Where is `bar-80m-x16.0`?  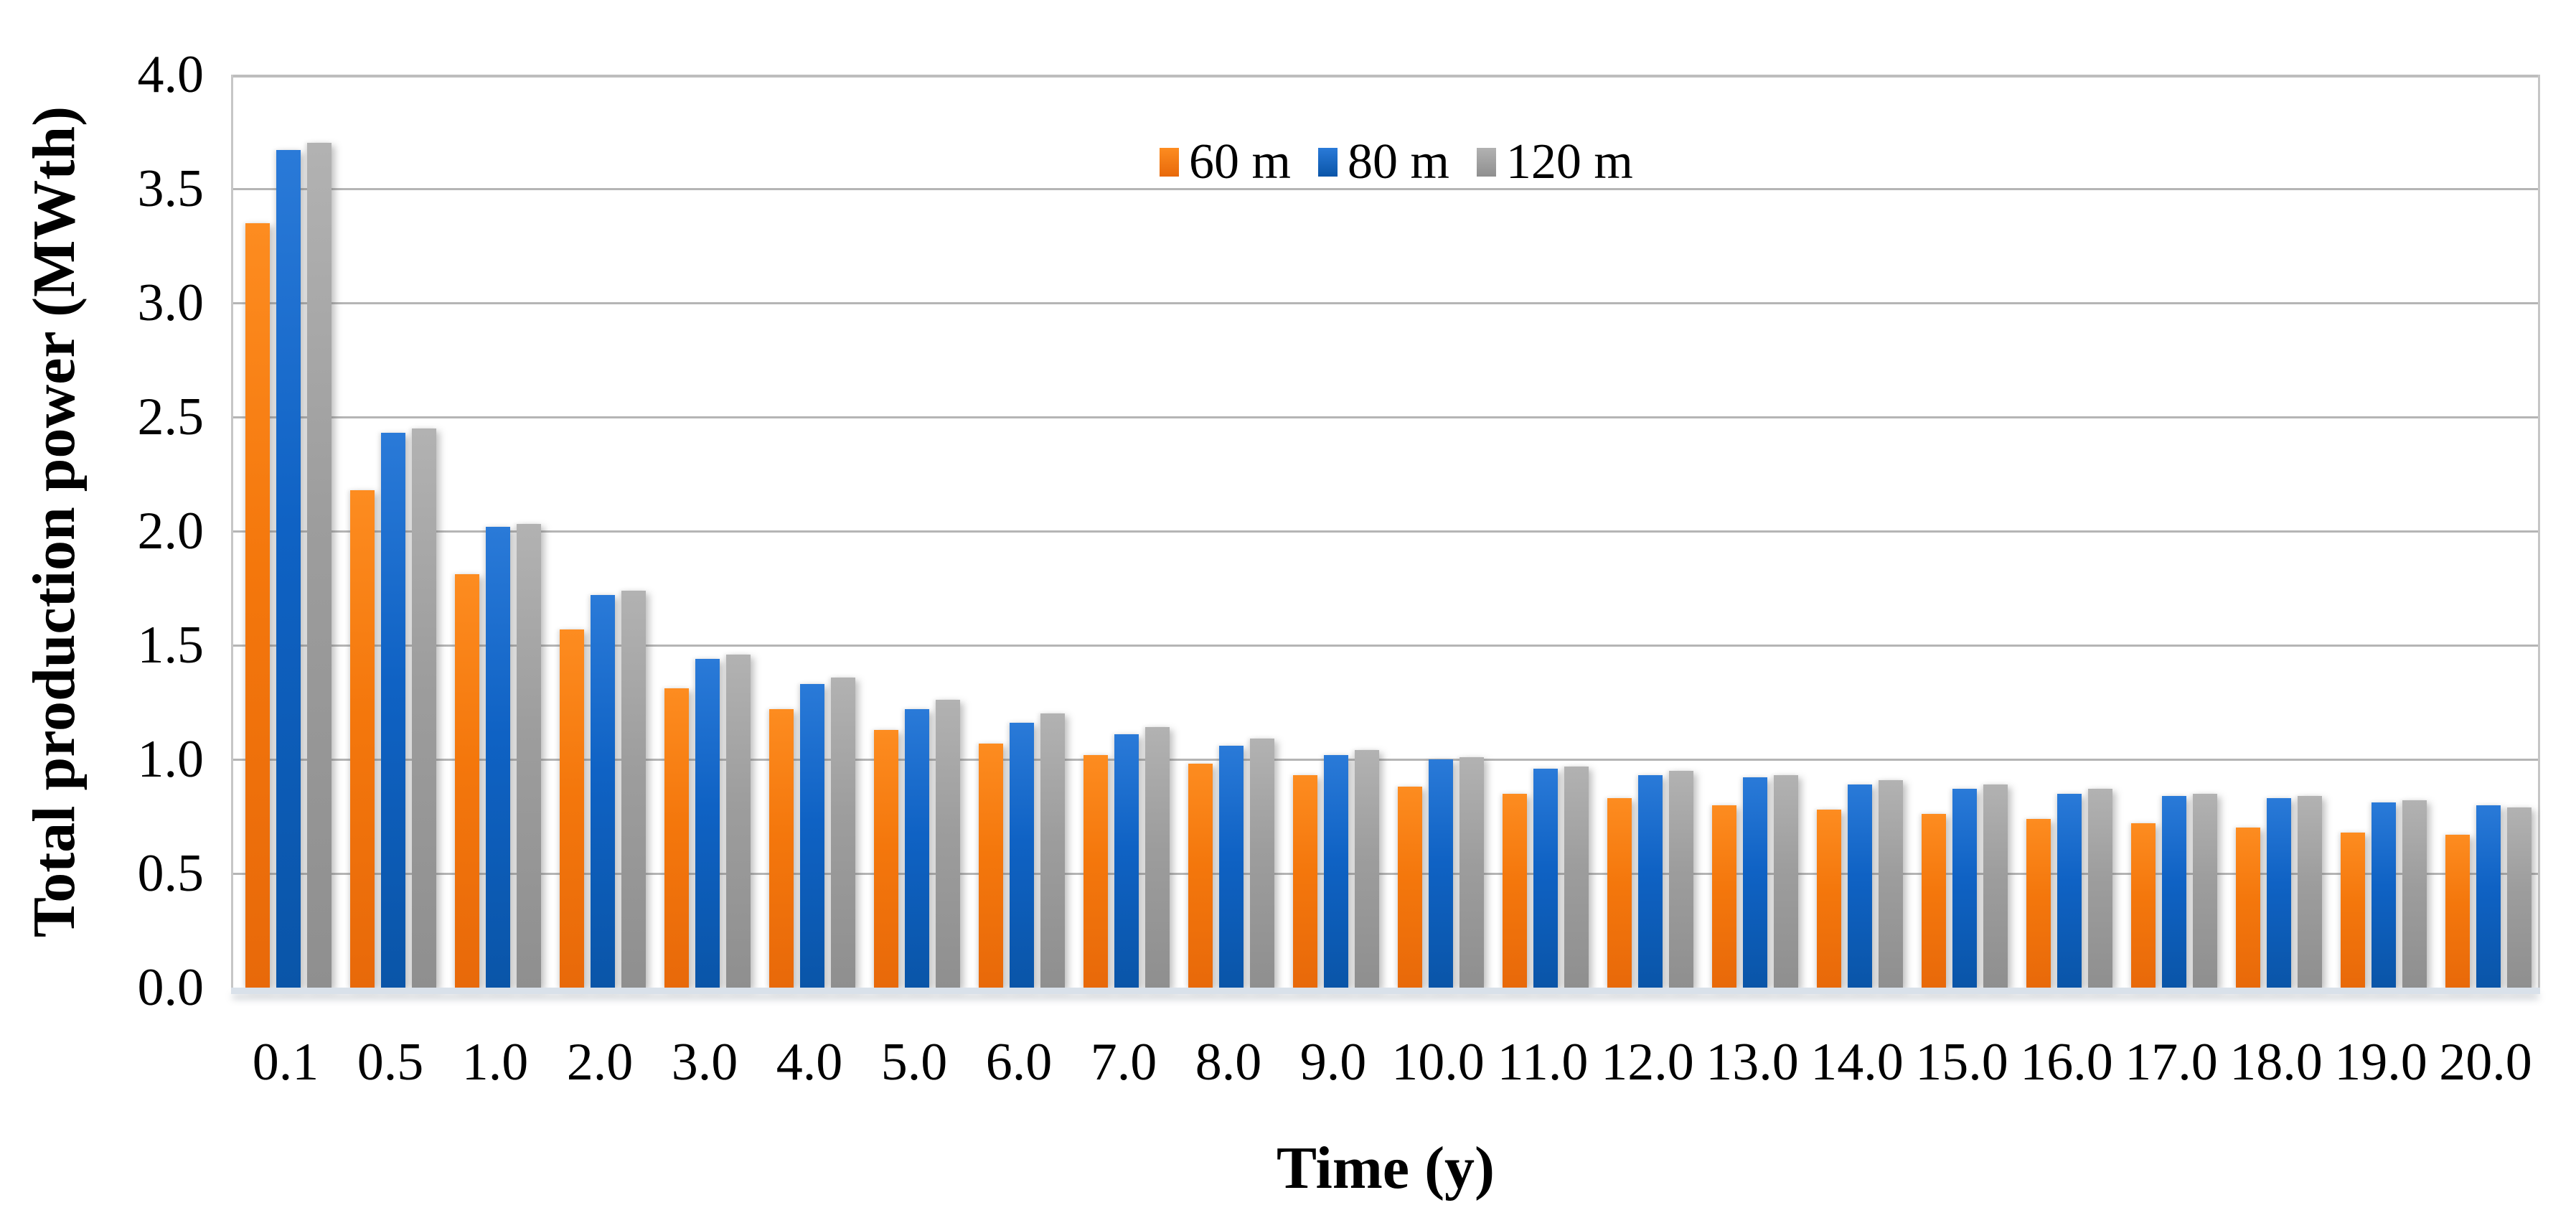 bar-80m-x16.0 is located at coordinates (2069, 891).